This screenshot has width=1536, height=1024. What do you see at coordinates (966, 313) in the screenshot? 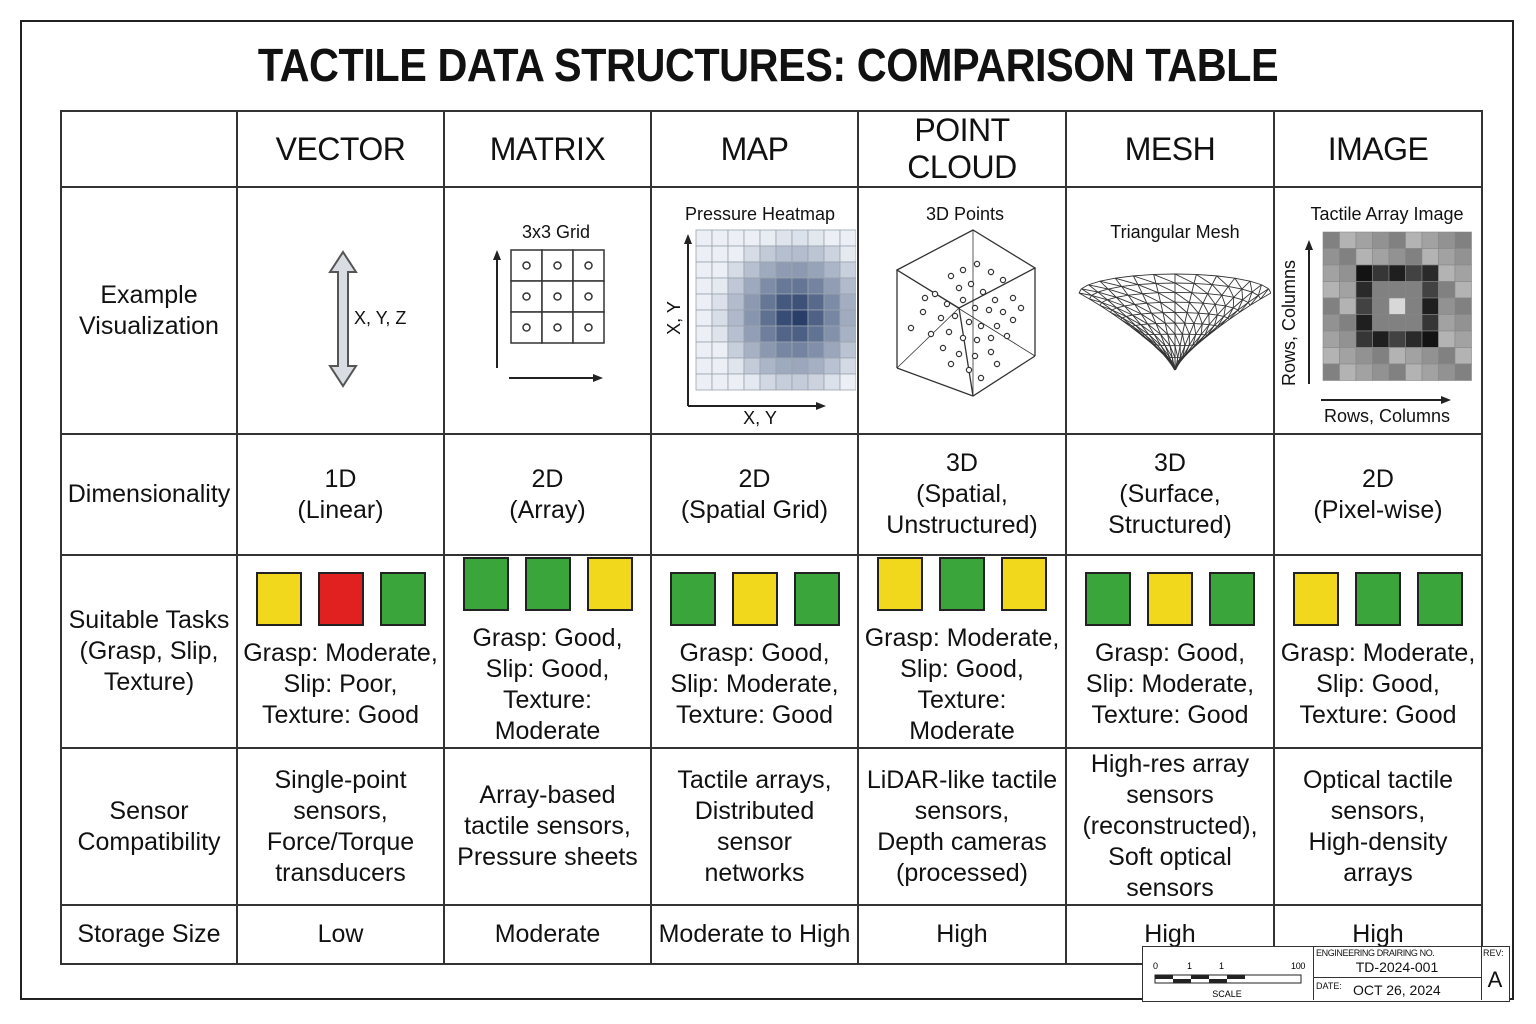
I see `cube-wireframe` at bounding box center [966, 313].